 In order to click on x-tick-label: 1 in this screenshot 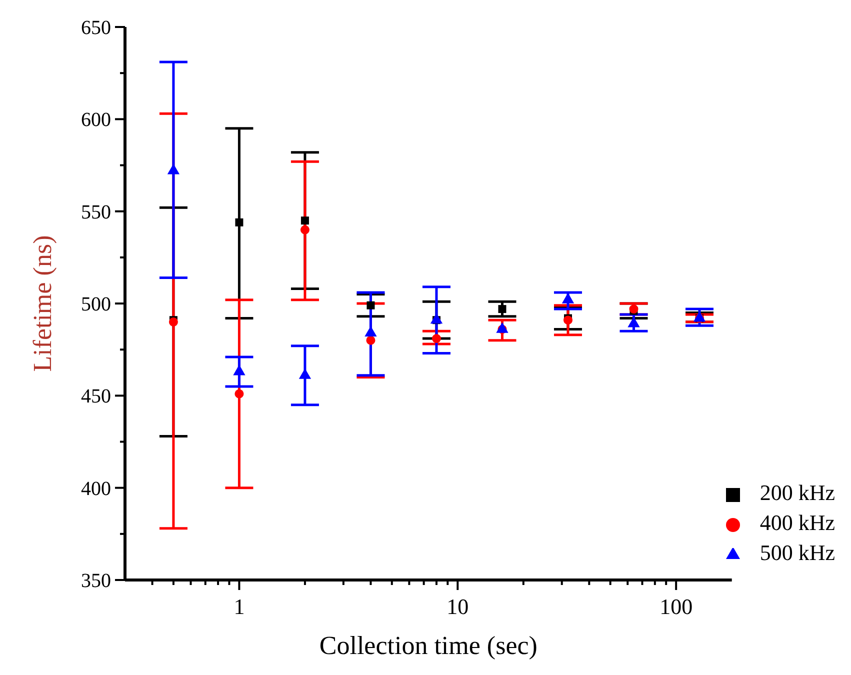, I will do `click(239, 606)`.